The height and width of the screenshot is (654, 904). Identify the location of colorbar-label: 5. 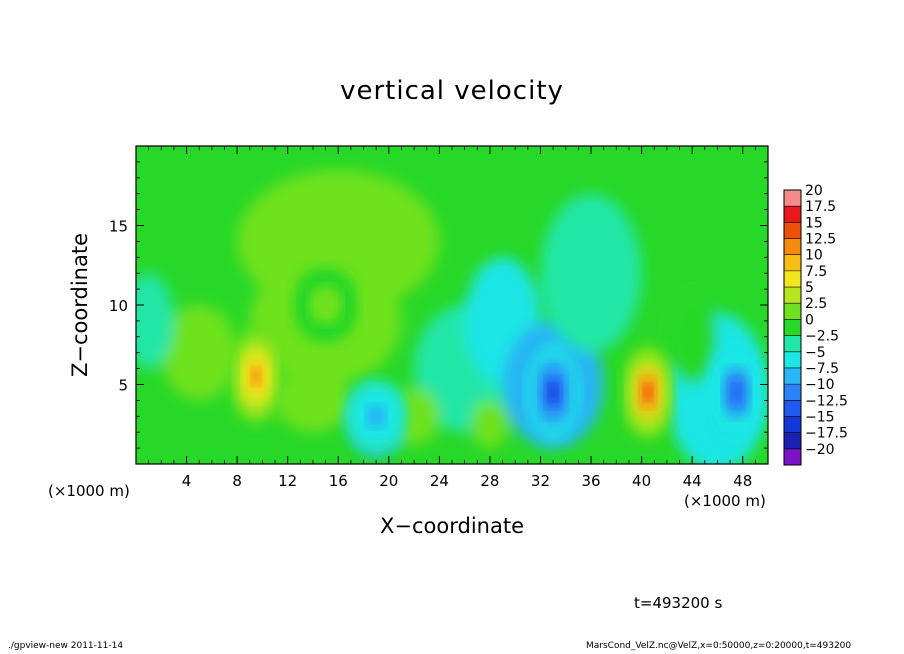
(809, 288).